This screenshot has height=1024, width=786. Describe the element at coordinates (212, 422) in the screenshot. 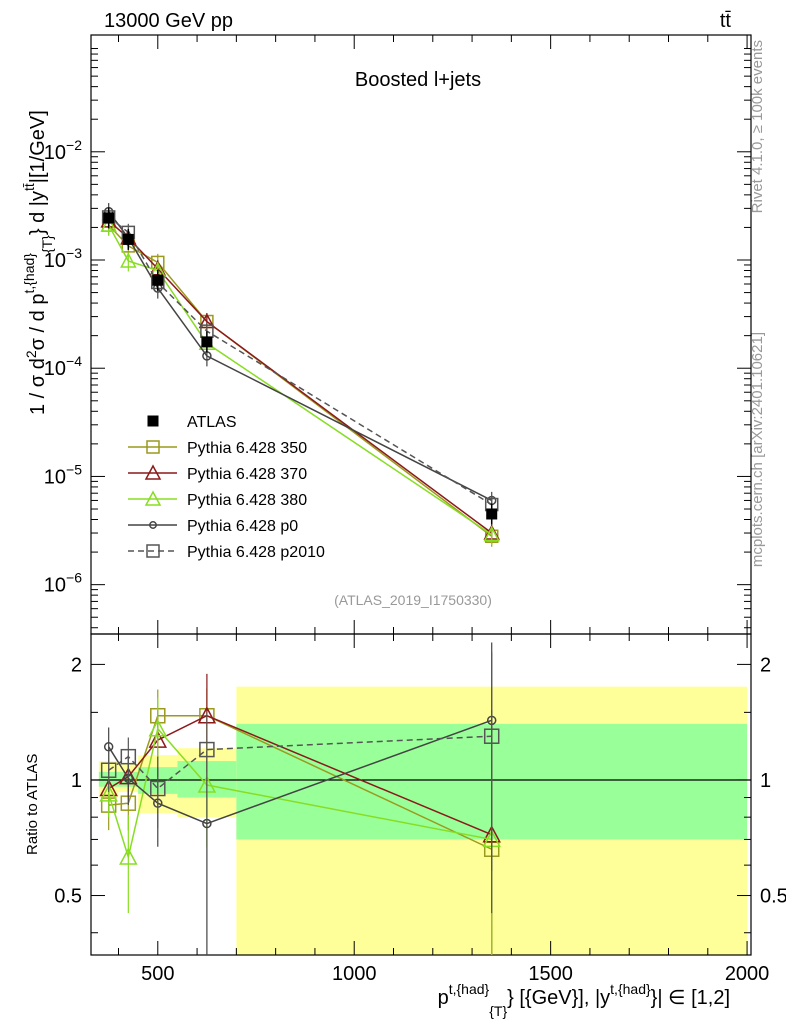

I see `legend-label-atlas: ATLAS` at that location.